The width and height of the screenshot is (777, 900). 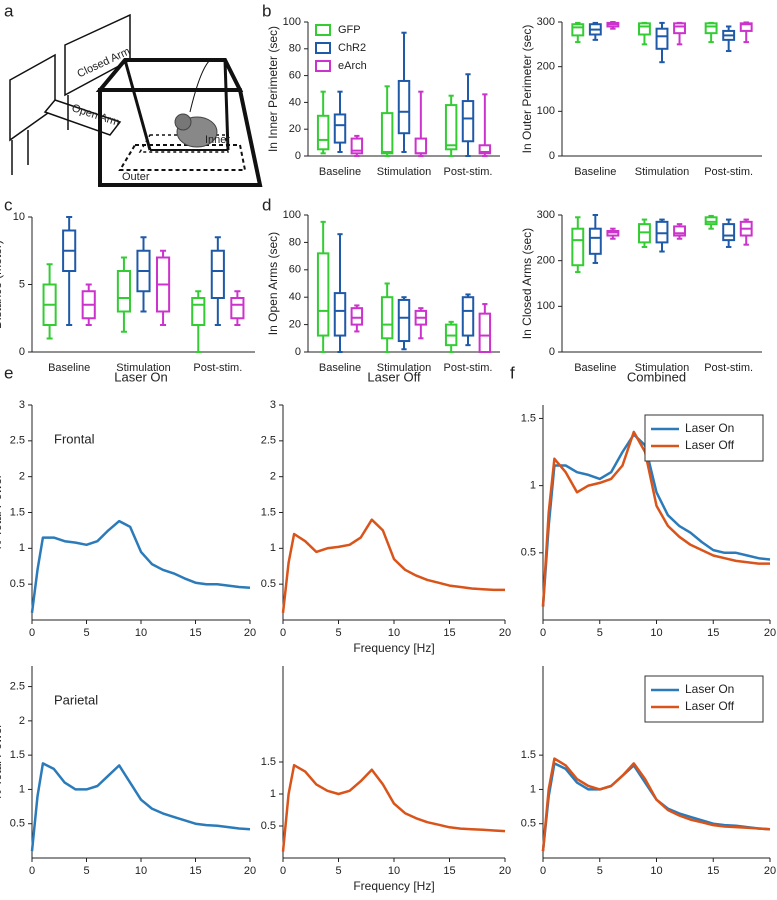 I want to click on y-tick-label: 80, so click(x=295, y=242).